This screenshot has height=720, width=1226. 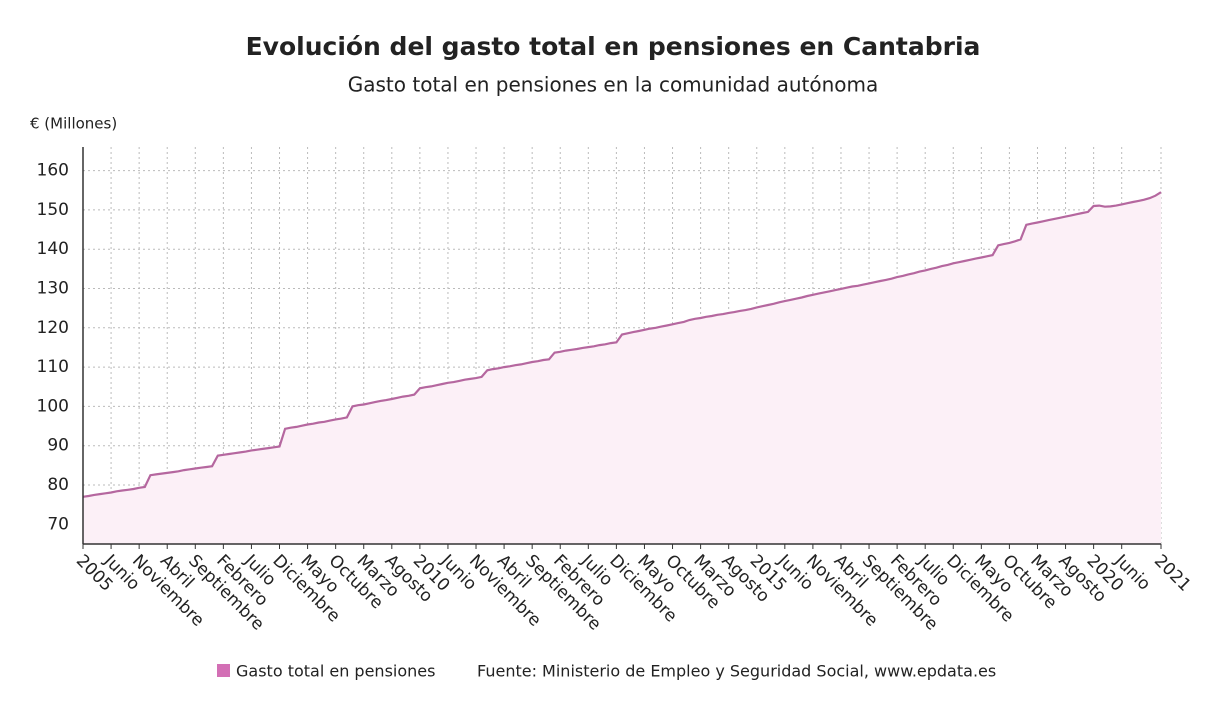 I want to click on legend-label: Gasto total en pensiones, so click(x=335, y=671).